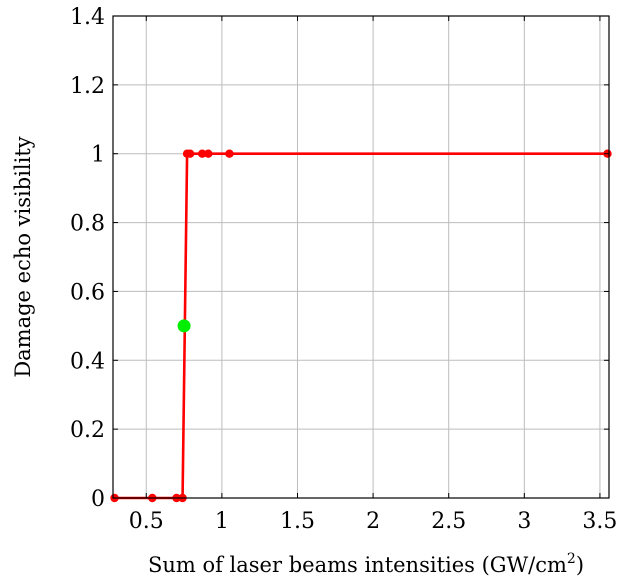 This screenshot has width=619, height=581. I want to click on highlight-point, so click(184, 326).